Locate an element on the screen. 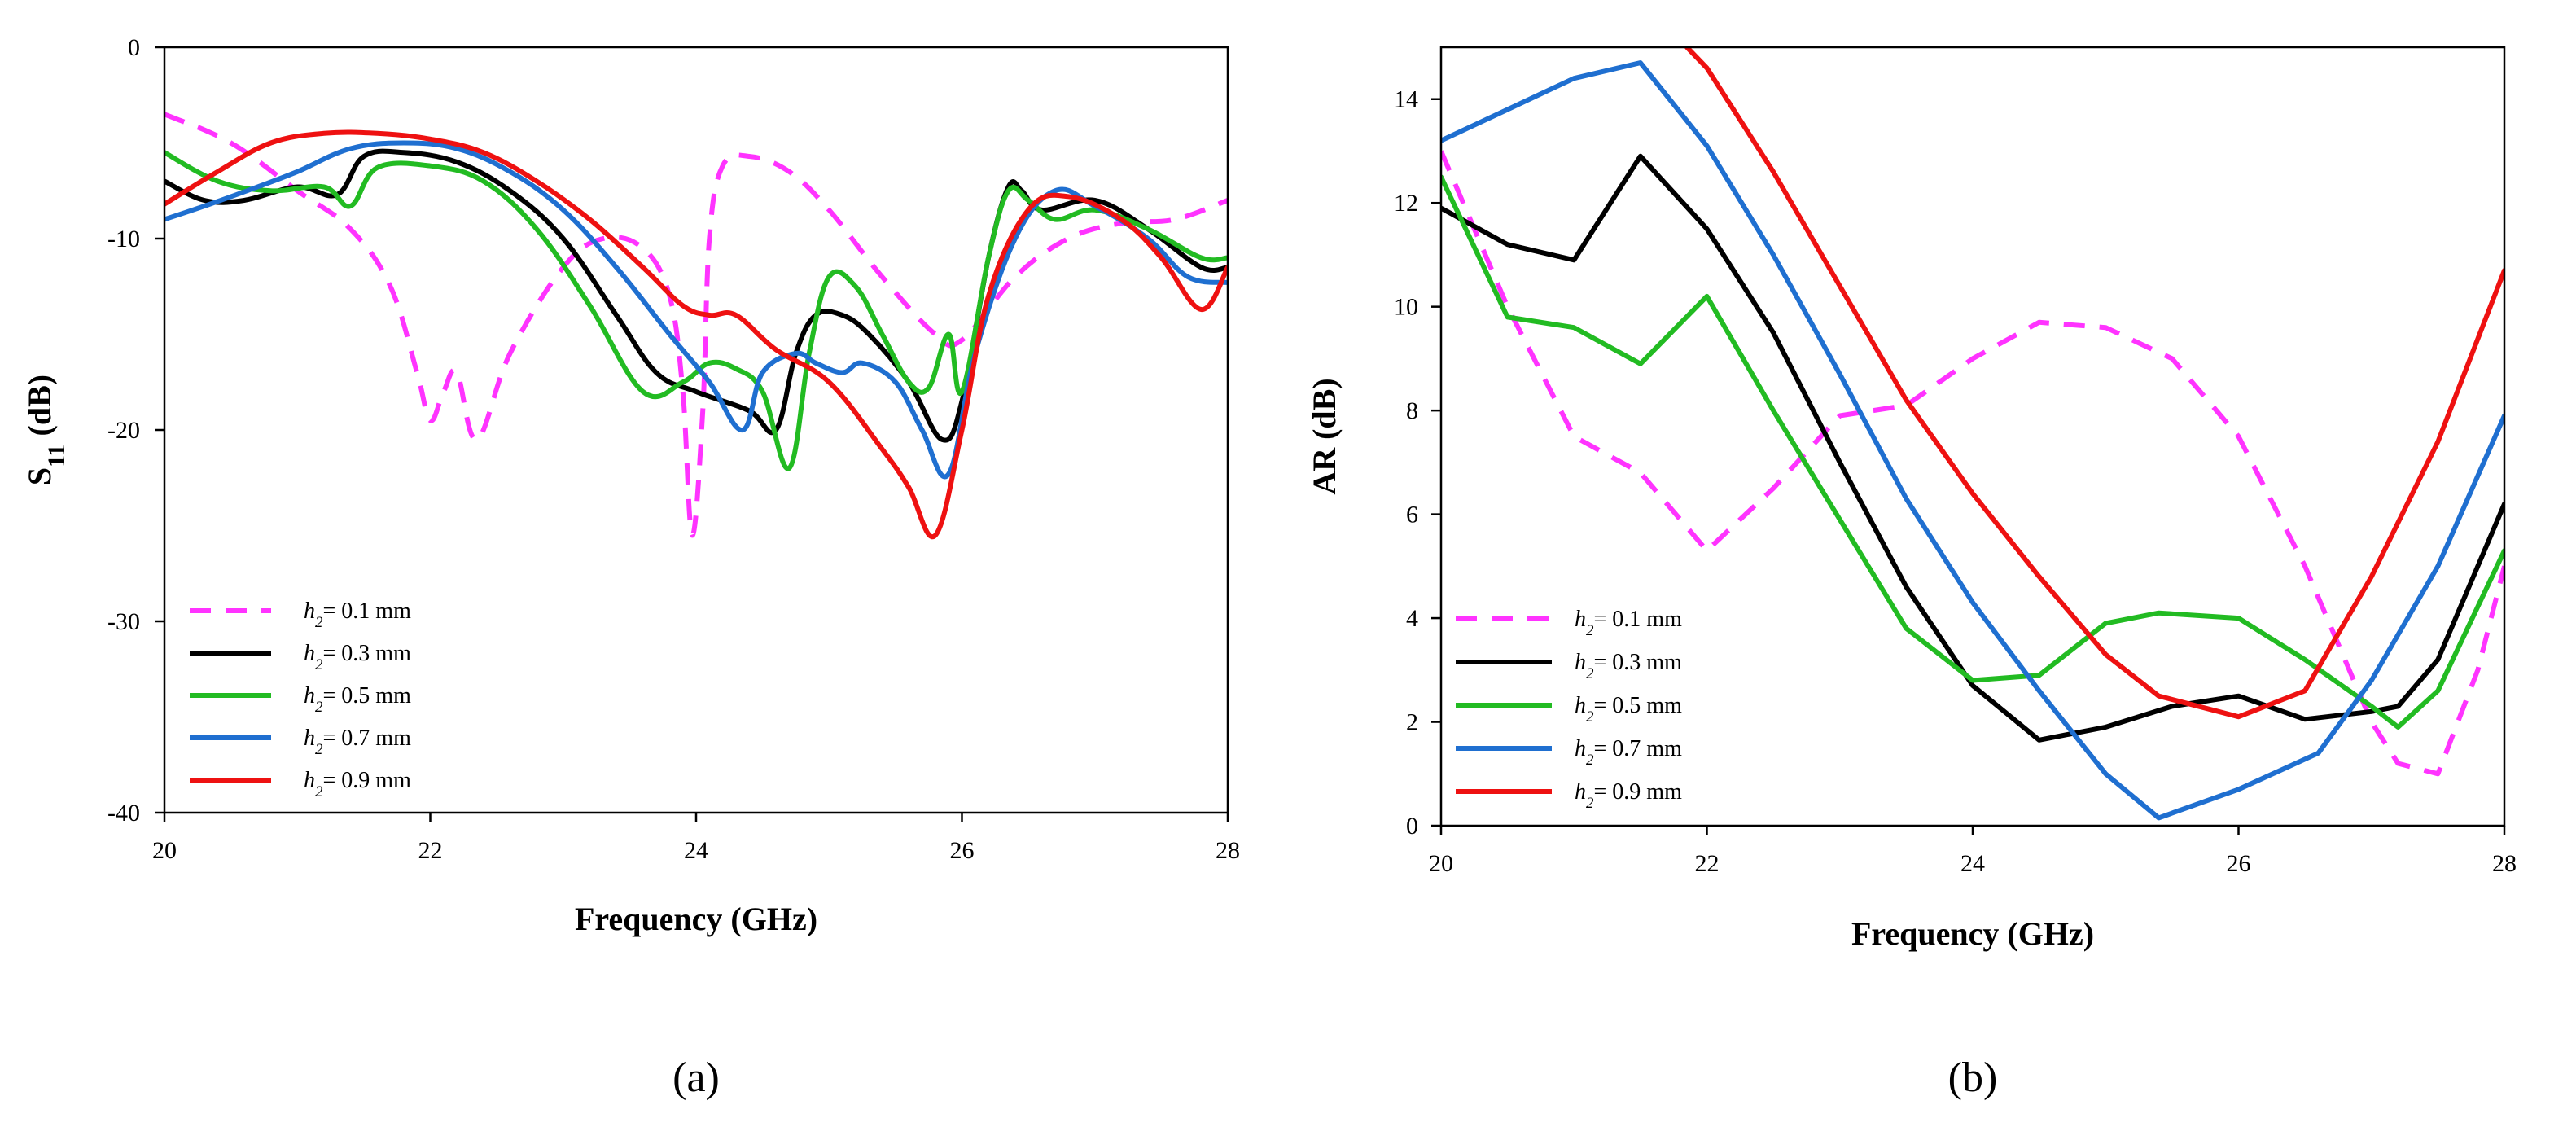 The image size is (2576, 1127). y-tick-label: -20 is located at coordinates (123, 430).